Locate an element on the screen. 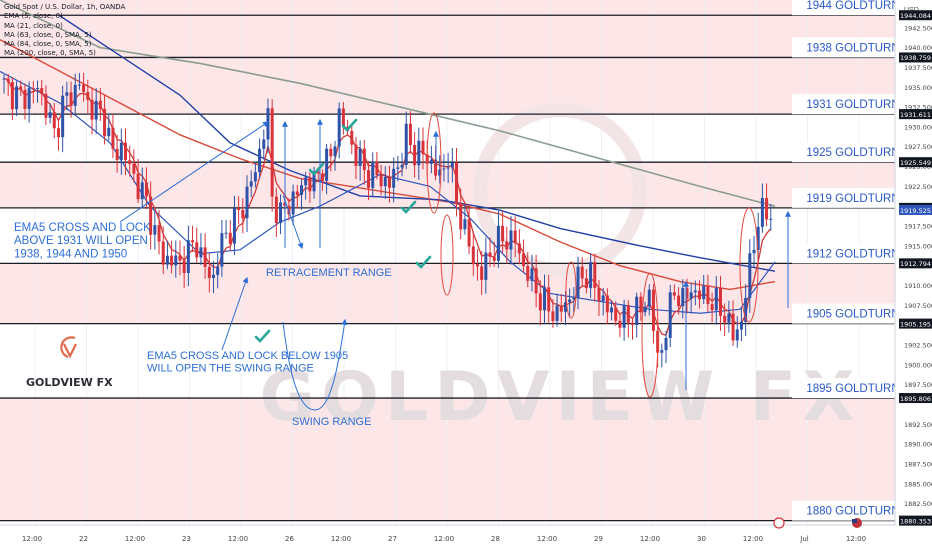  goldturn-label: 1938 GOLDTURN is located at coordinates (852, 48).